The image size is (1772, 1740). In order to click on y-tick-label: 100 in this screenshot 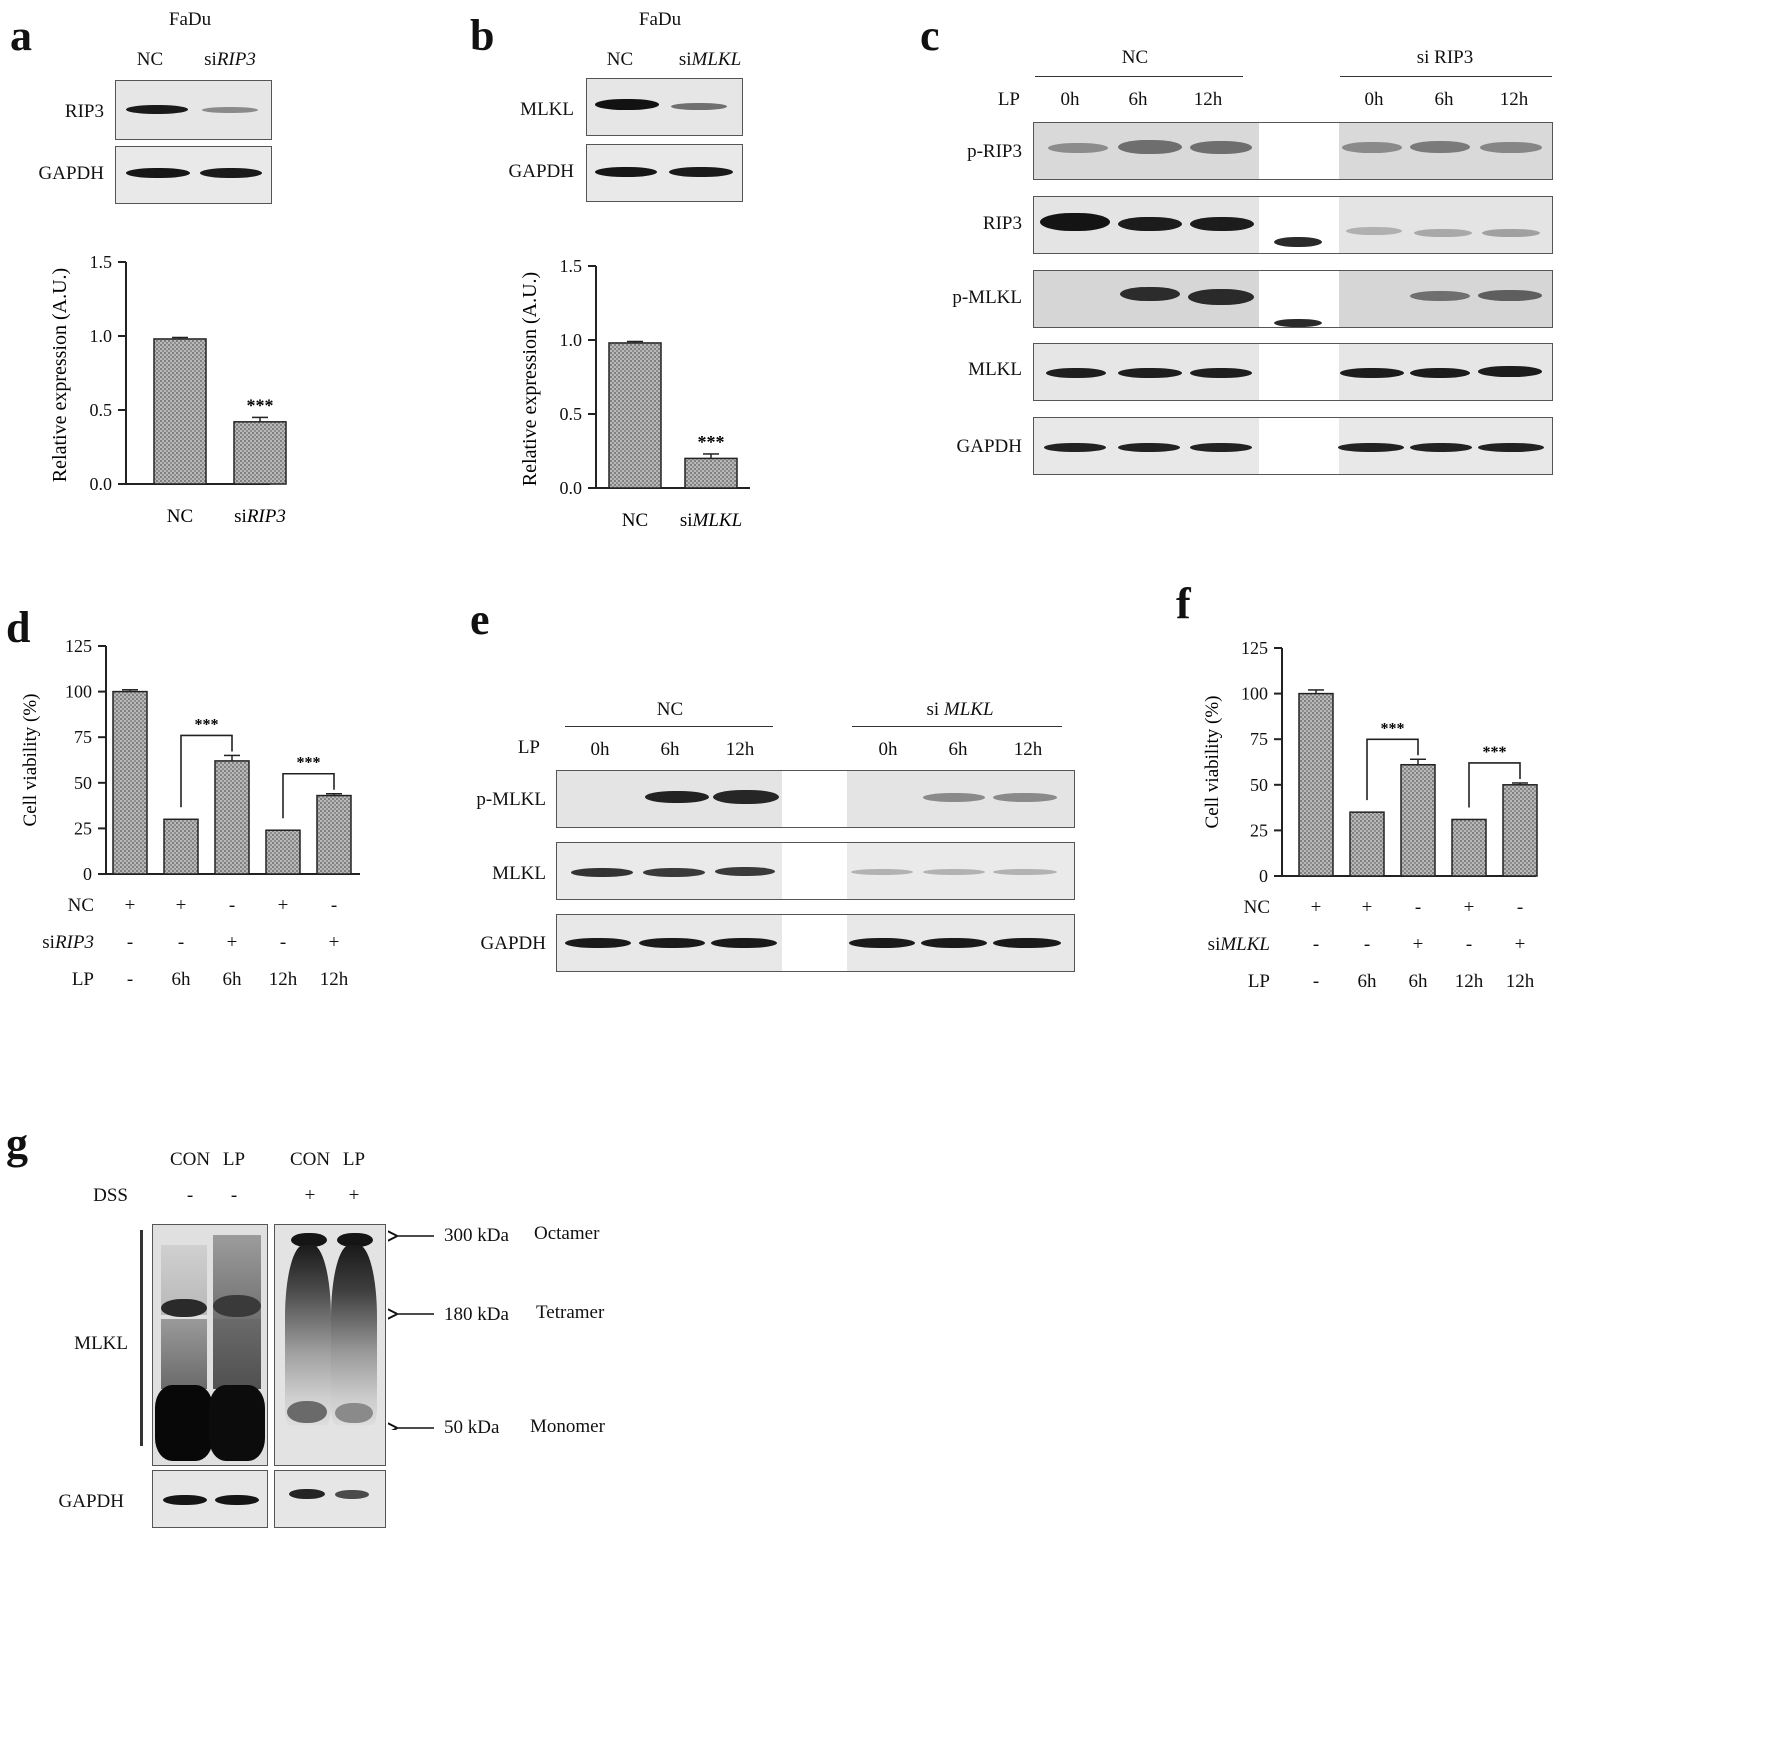, I will do `click(78, 692)`.